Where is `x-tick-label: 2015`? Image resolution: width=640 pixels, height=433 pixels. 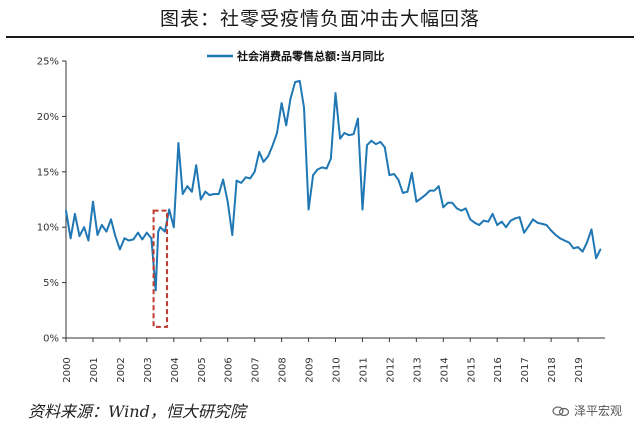 x-tick-label: 2015 is located at coordinates (471, 369).